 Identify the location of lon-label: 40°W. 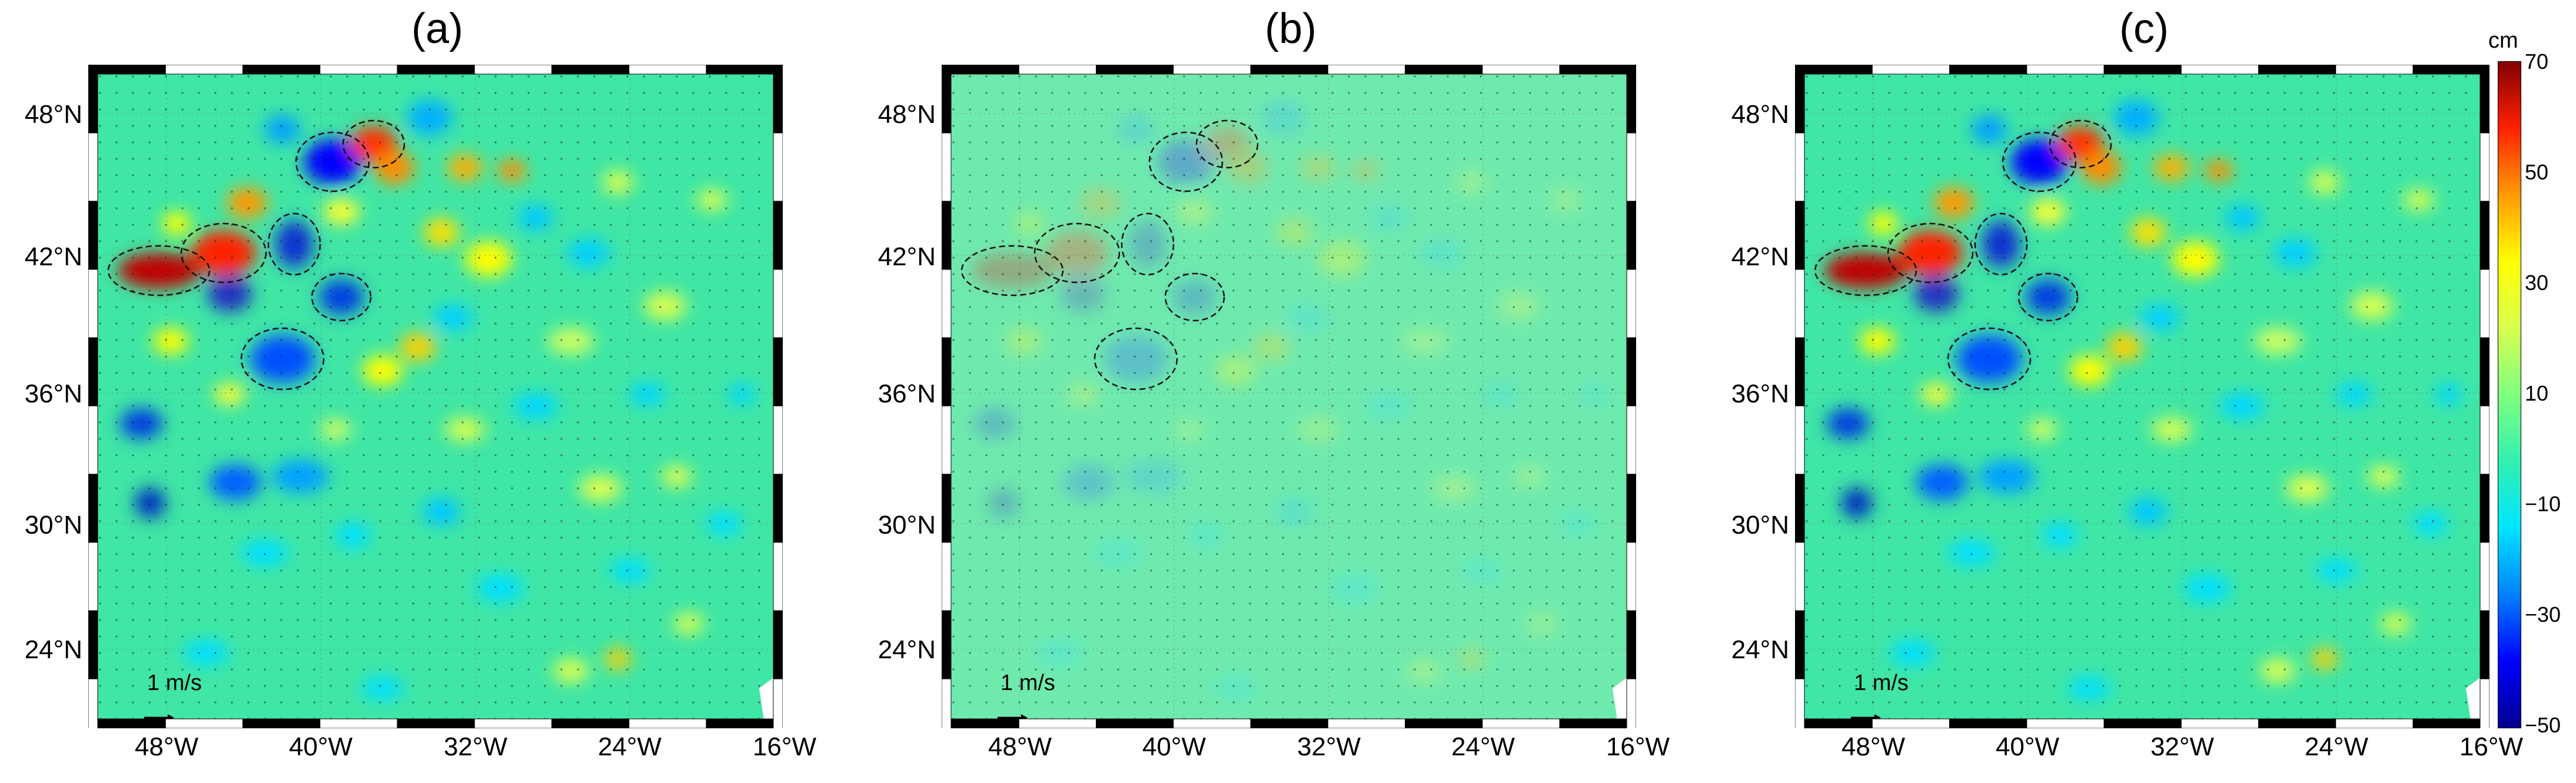
(320, 746).